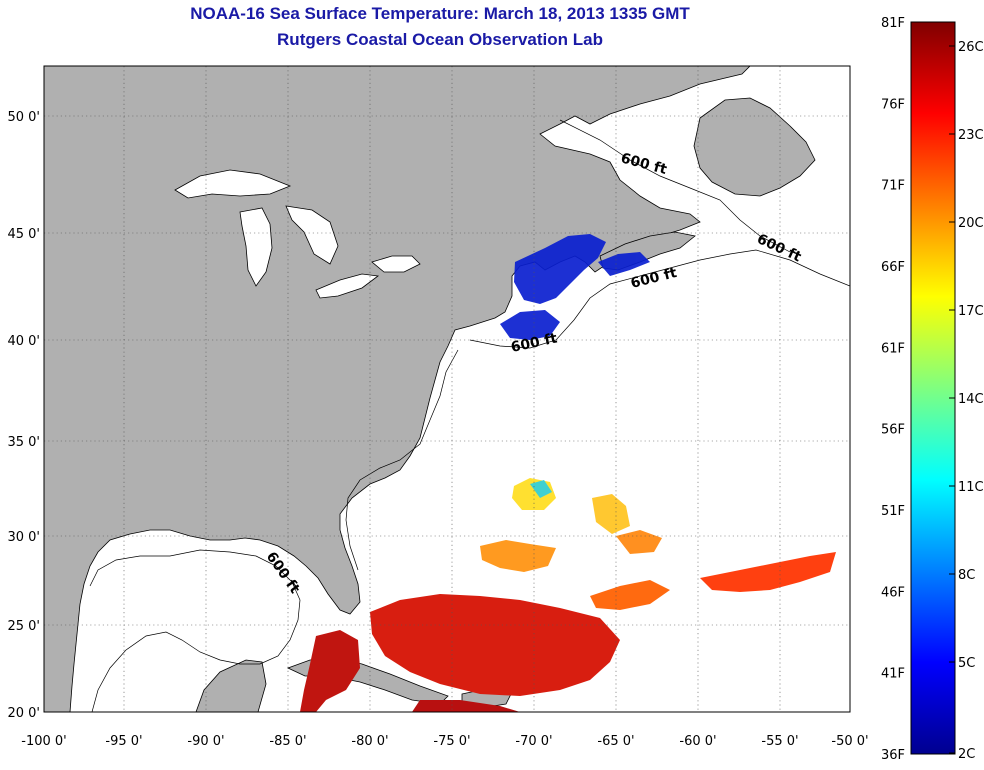 Image resolution: width=984 pixels, height=770 pixels. I want to click on longitude-tick-label: -80 0', so click(369, 741).